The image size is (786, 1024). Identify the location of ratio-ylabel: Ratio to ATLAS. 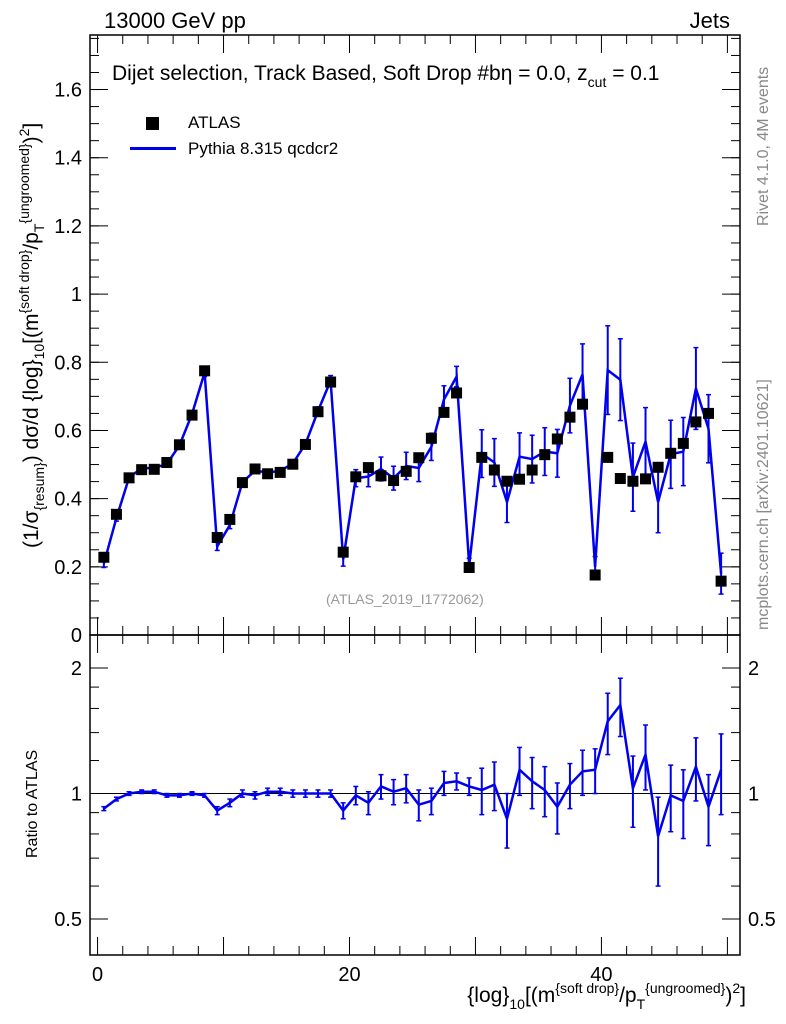
(32, 803).